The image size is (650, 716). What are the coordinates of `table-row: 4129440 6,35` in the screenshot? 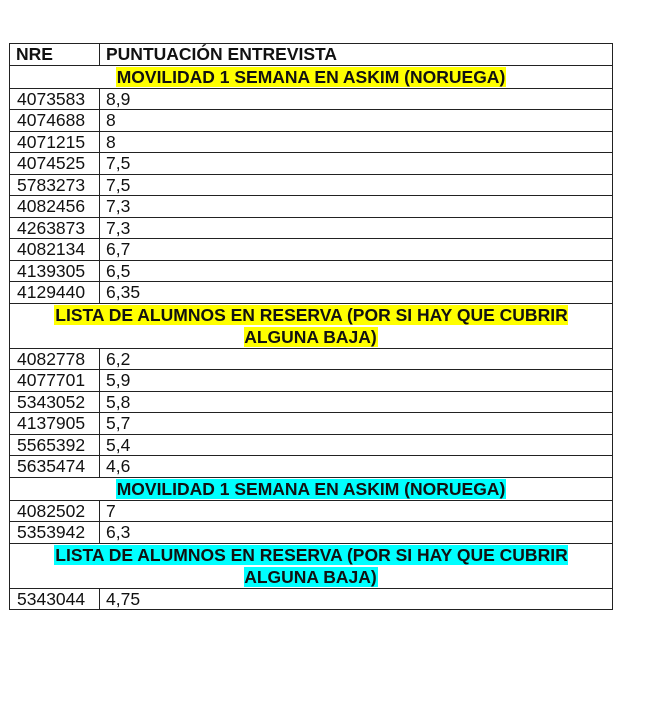 It's located at (311, 292).